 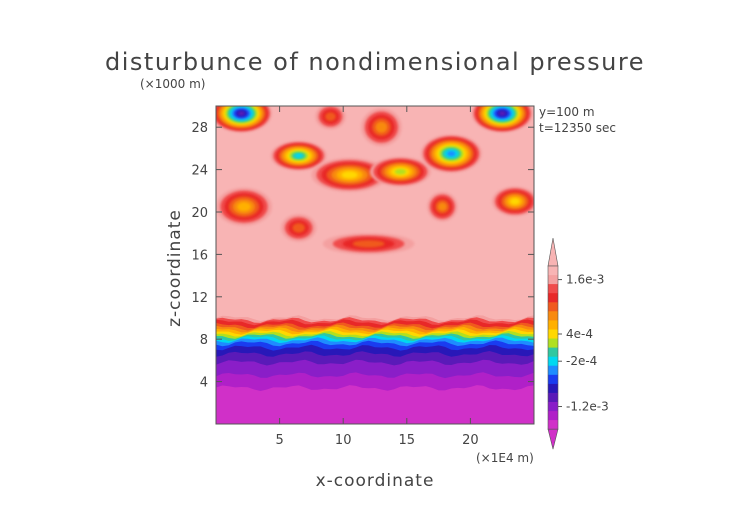 What do you see at coordinates (587, 407) in the screenshot?
I see `colorbar-label: -1.2e-3` at bounding box center [587, 407].